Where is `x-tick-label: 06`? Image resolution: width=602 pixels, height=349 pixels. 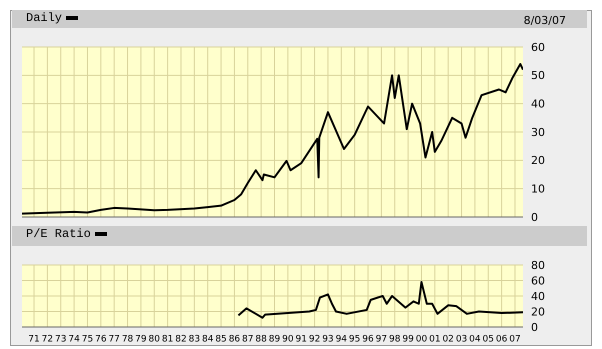 x-tick-label: 06 is located at coordinates (502, 339).